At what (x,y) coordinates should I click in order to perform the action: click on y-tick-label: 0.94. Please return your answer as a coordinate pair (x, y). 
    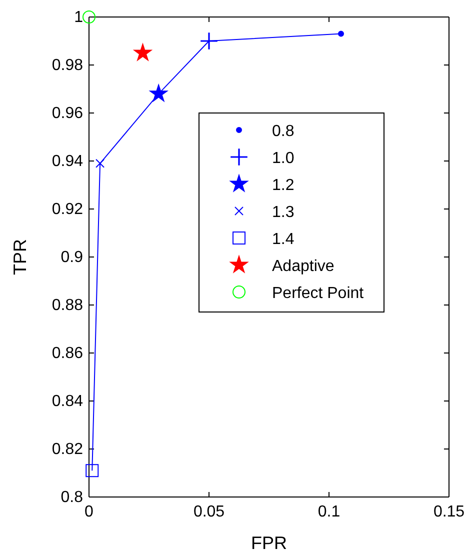
    Looking at the image, I should click on (68, 161).